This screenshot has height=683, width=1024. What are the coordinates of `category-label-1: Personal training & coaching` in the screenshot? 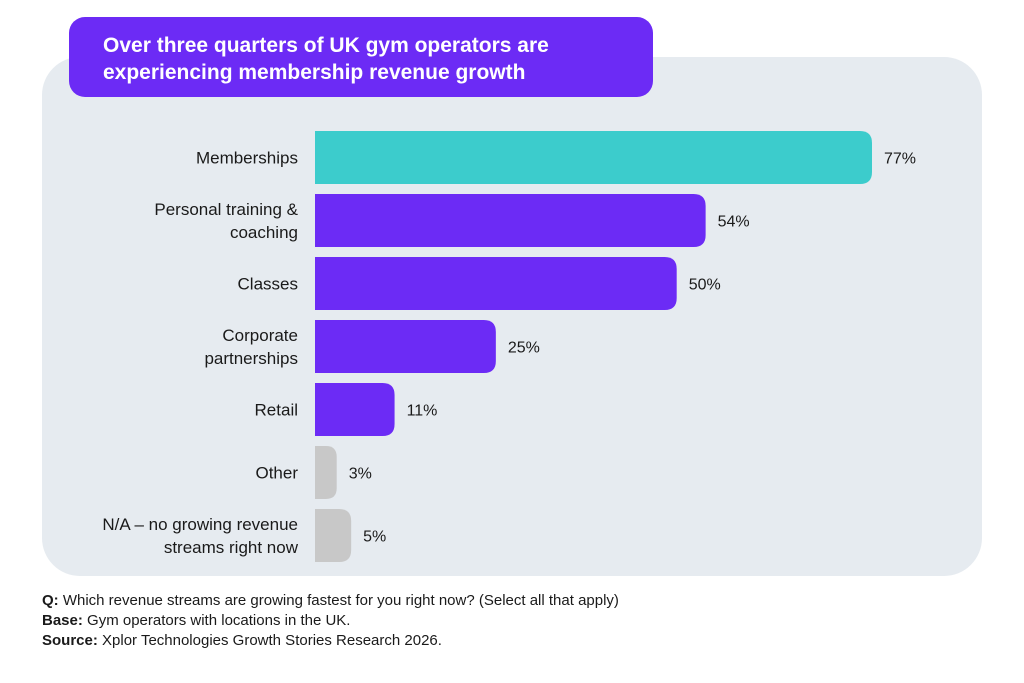 It's located at (226, 221).